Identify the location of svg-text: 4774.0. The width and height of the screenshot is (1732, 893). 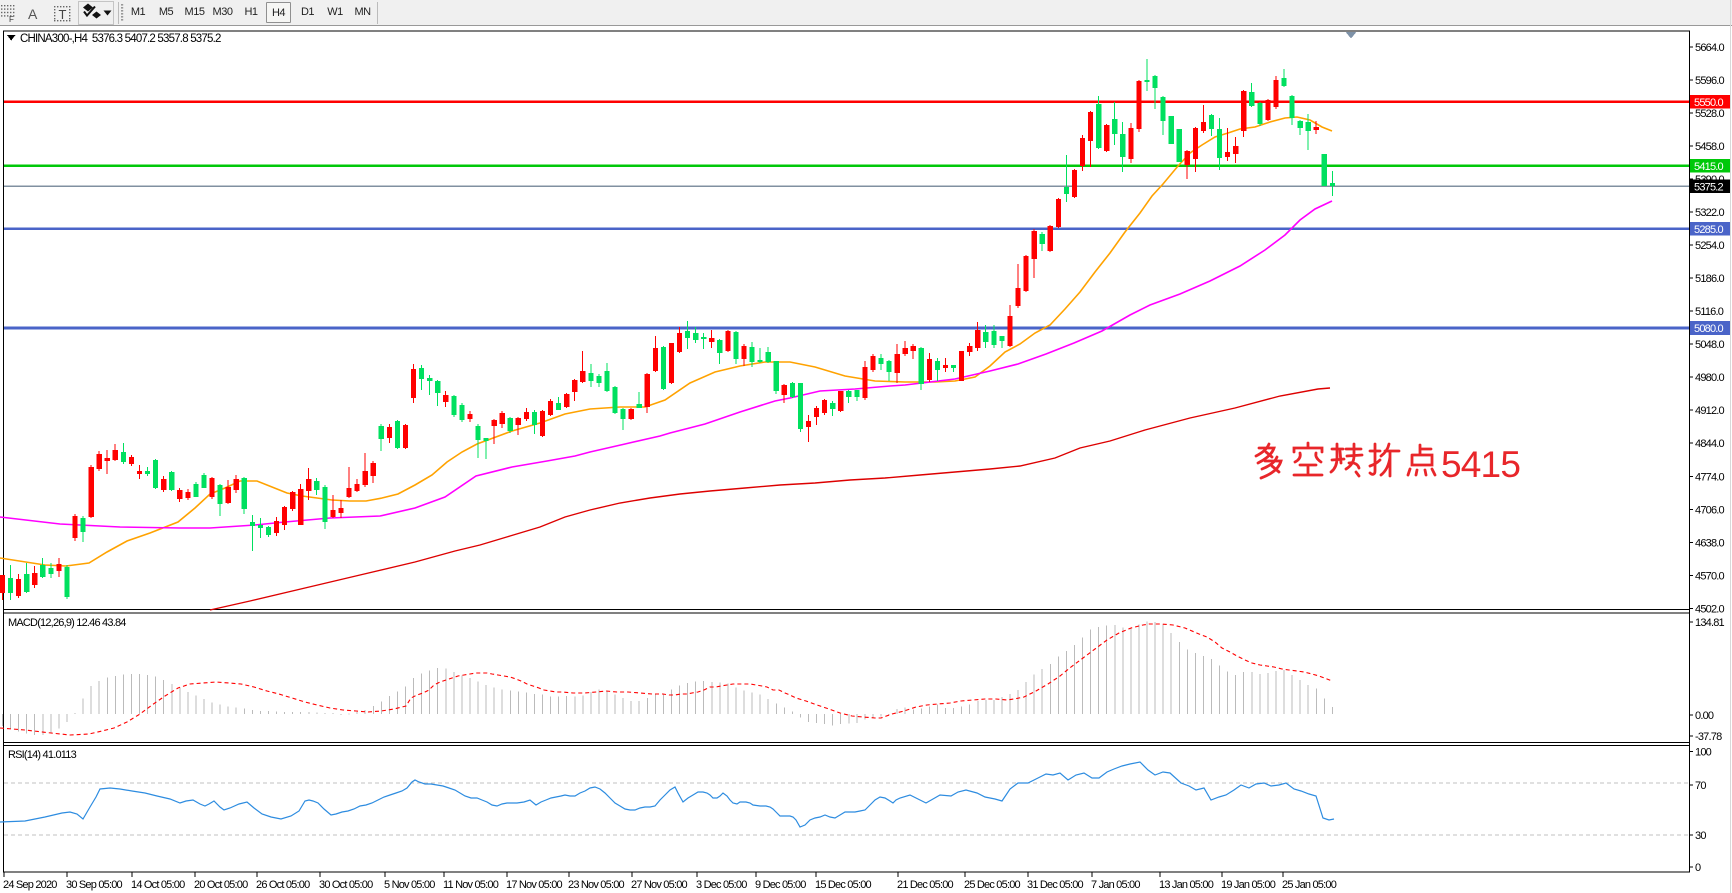
(1710, 477).